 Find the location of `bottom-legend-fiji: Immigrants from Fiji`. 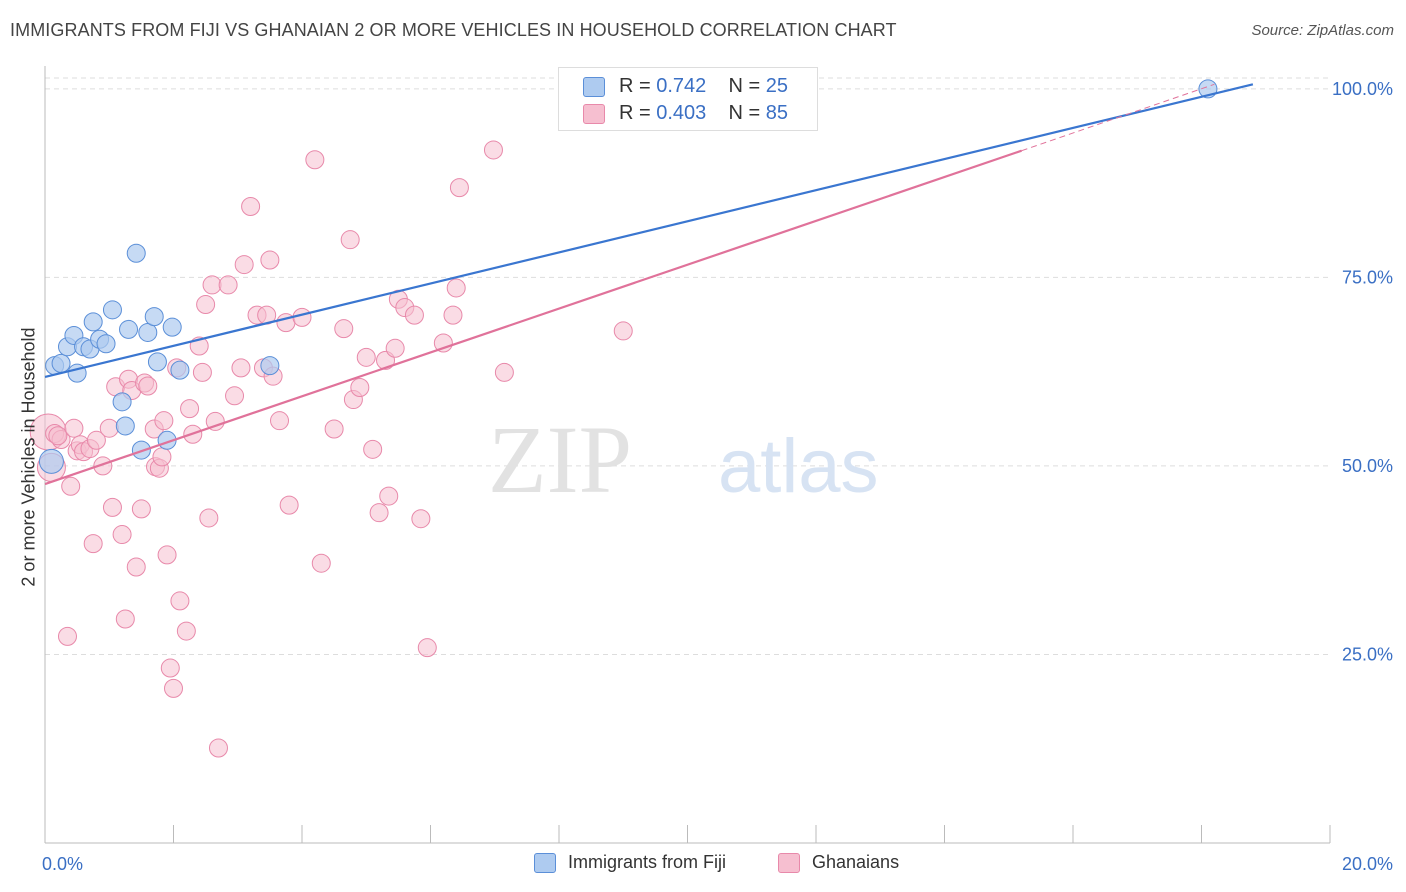

bottom-legend-fiji: Immigrants from Fiji is located at coordinates (630, 862).